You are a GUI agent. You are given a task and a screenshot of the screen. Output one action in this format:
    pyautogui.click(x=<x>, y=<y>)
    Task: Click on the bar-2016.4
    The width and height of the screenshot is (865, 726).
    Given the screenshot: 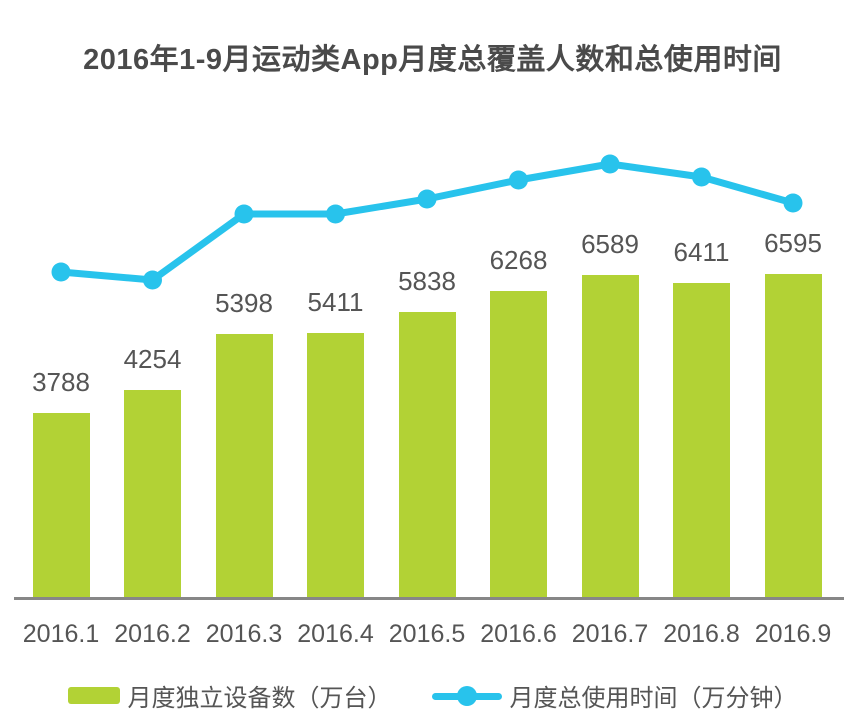 What is the action you would take?
    pyautogui.click(x=335, y=466)
    